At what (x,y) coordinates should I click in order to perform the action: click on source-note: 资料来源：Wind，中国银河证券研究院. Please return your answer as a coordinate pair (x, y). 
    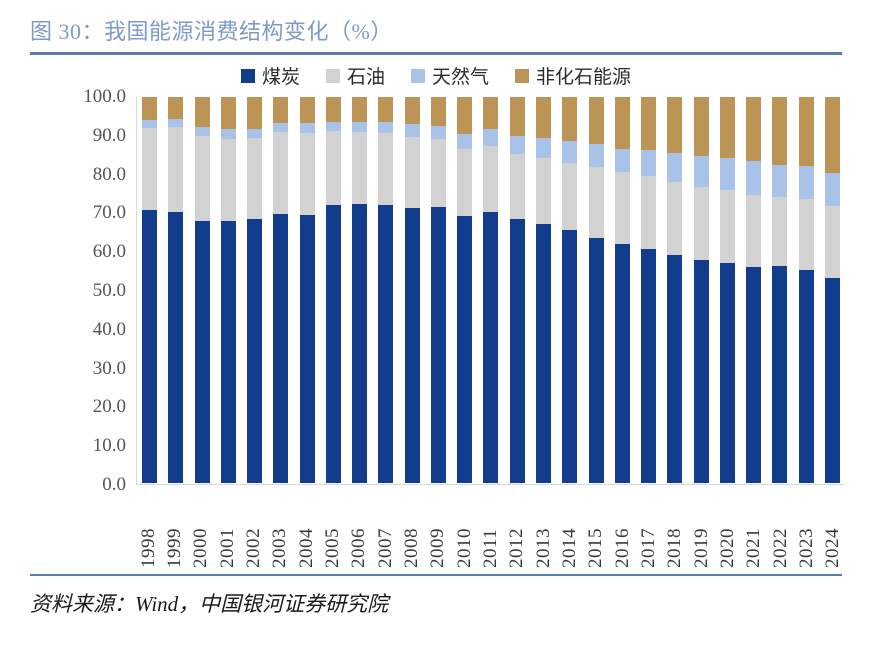
    Looking at the image, I should click on (209, 604).